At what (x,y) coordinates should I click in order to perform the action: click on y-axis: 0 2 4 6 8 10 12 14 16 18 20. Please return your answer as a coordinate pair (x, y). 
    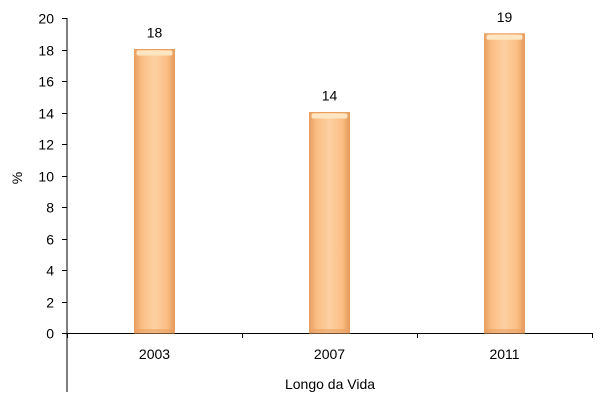
    Looking at the image, I should click on (53, 201).